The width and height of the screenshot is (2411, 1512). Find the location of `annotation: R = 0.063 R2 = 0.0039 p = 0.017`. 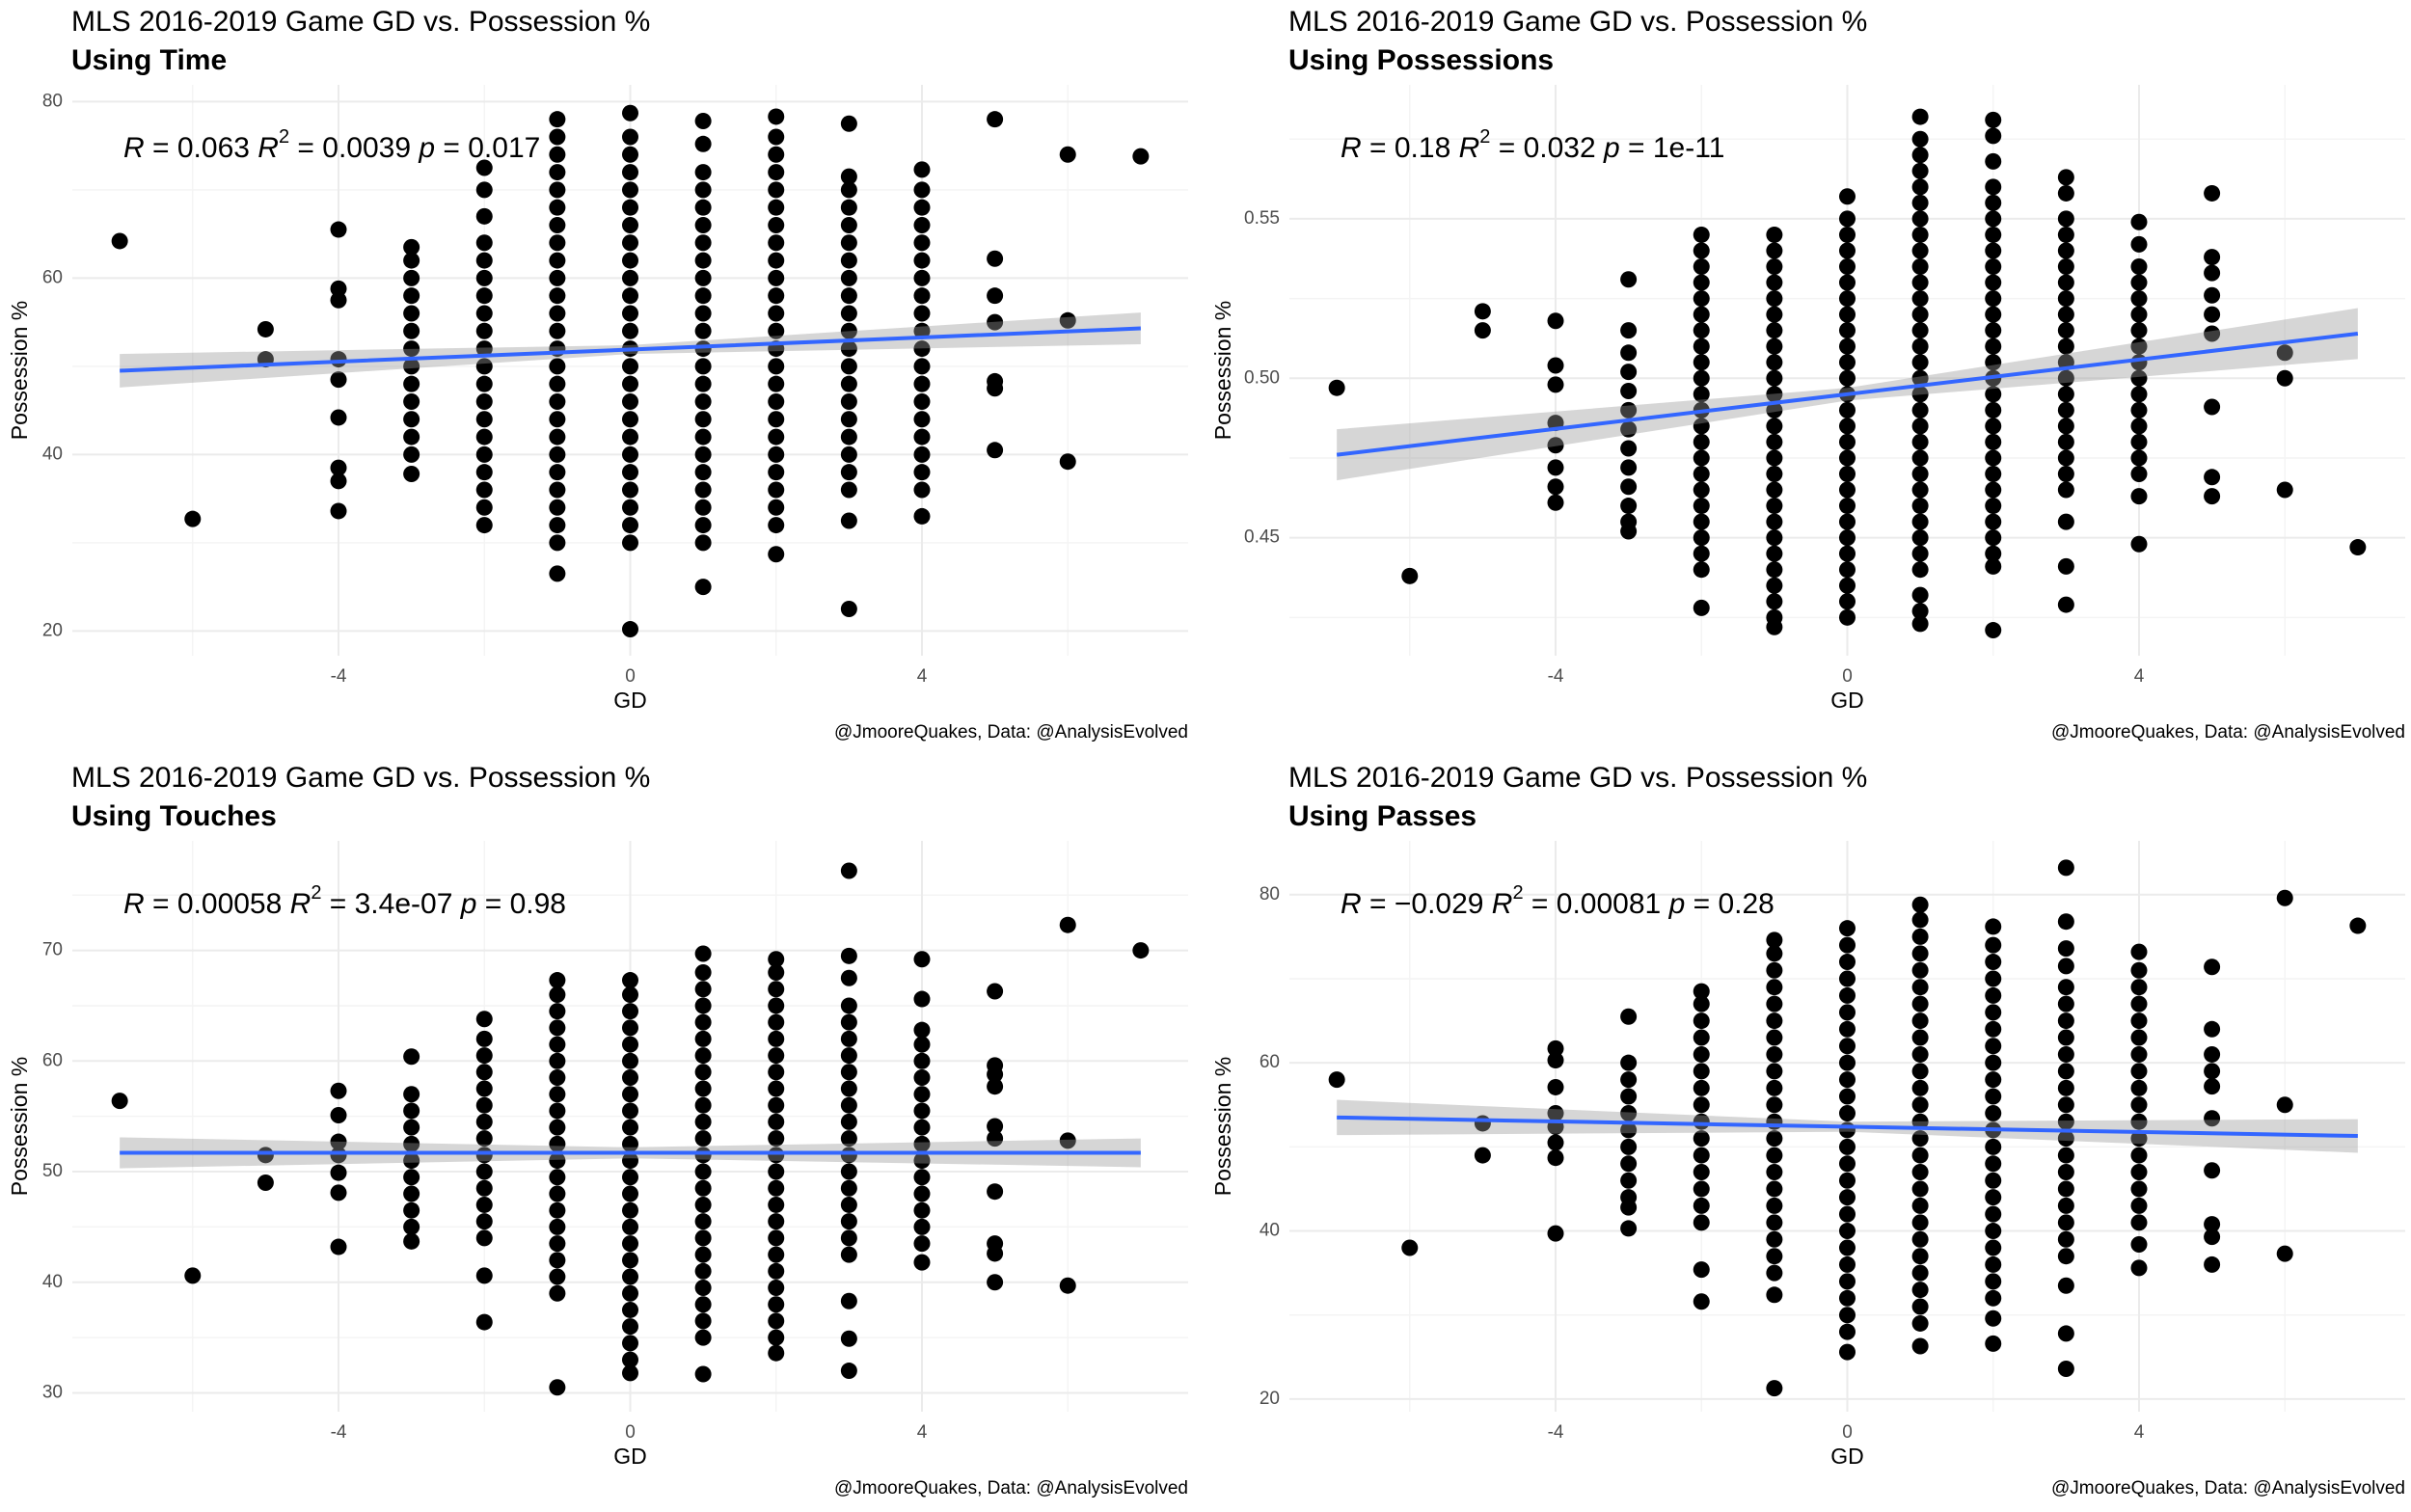

annotation: R = 0.063 R2 = 0.0039 p = 0.017 is located at coordinates (332, 145).